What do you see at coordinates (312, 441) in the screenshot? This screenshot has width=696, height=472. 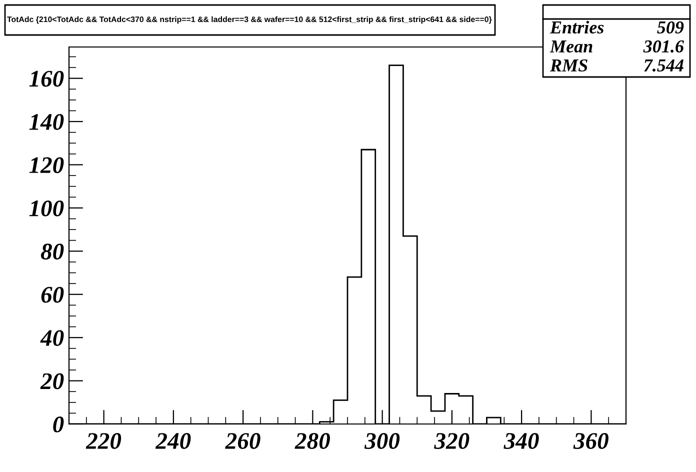 I see `x-tick-label: 280` at bounding box center [312, 441].